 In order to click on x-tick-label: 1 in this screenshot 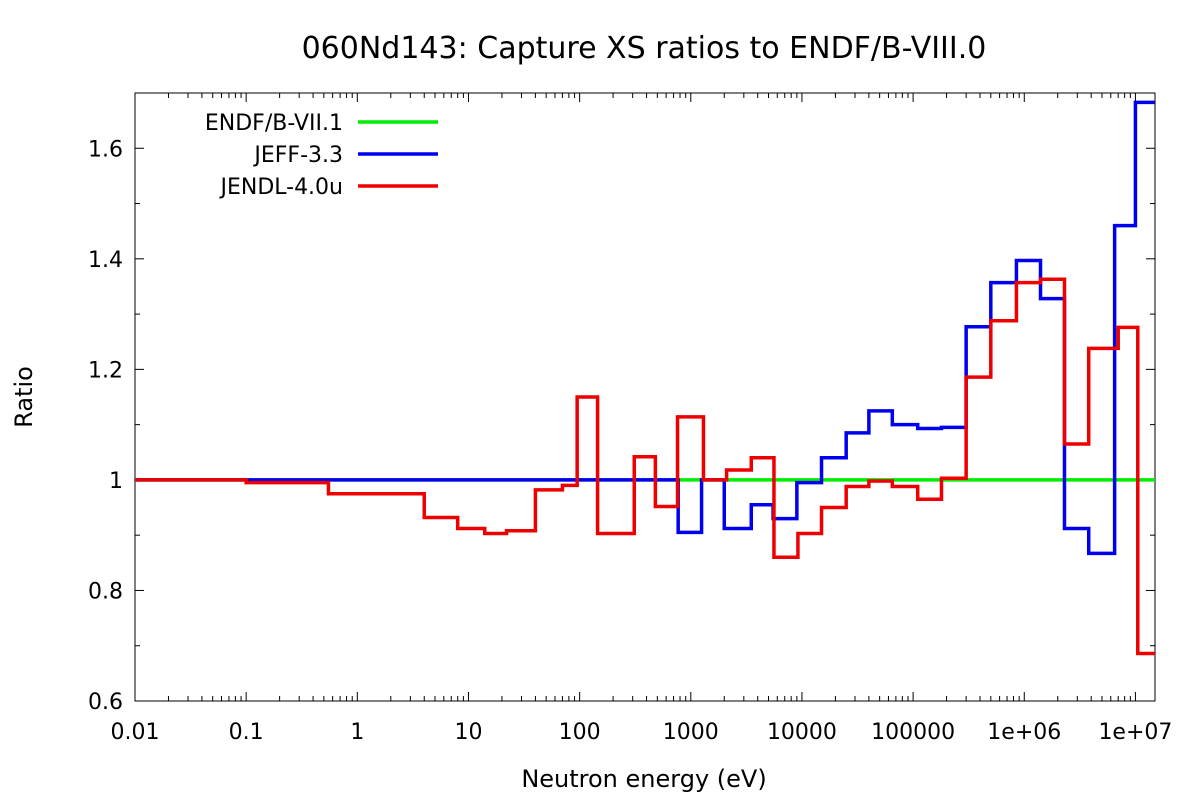, I will do `click(357, 732)`.